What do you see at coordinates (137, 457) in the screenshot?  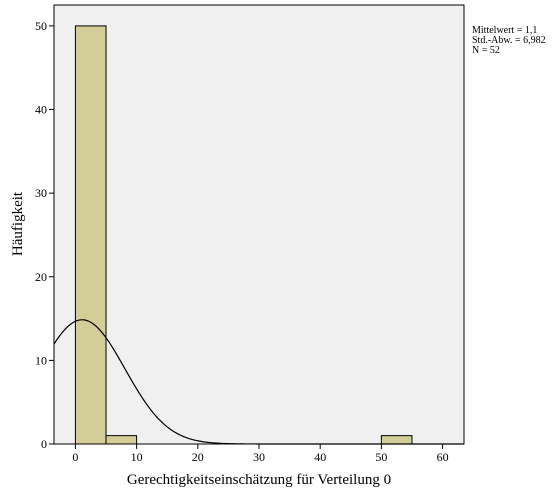 I see `x-tick-label-1: 10` at bounding box center [137, 457].